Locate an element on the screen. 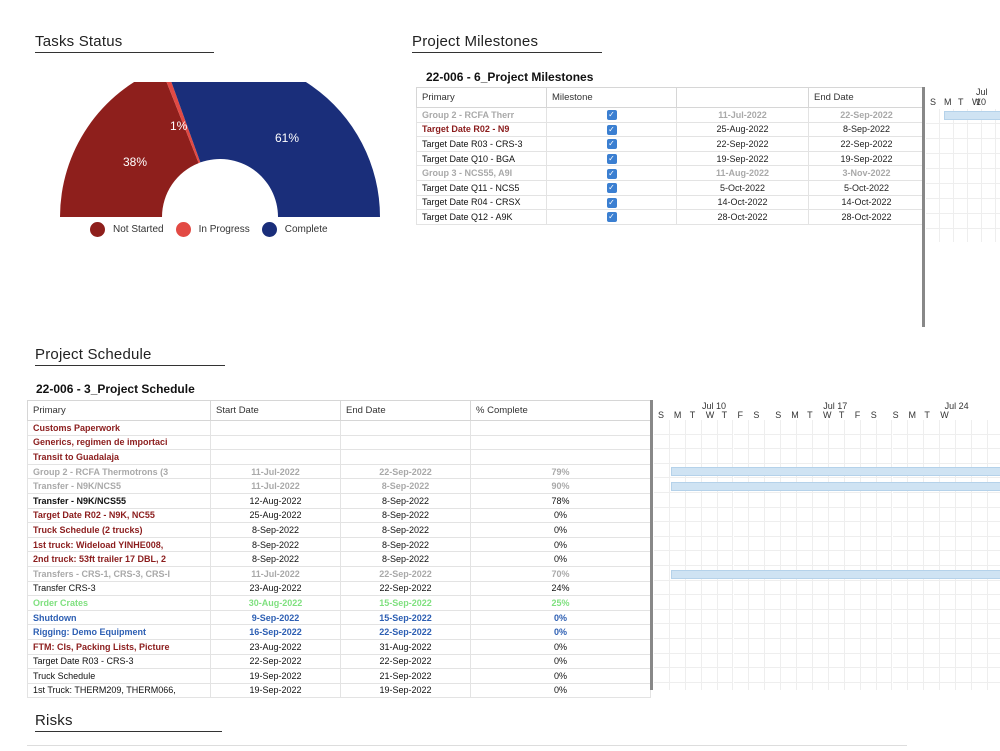  legend-in-progress: In Progress is located at coordinates (212, 229).